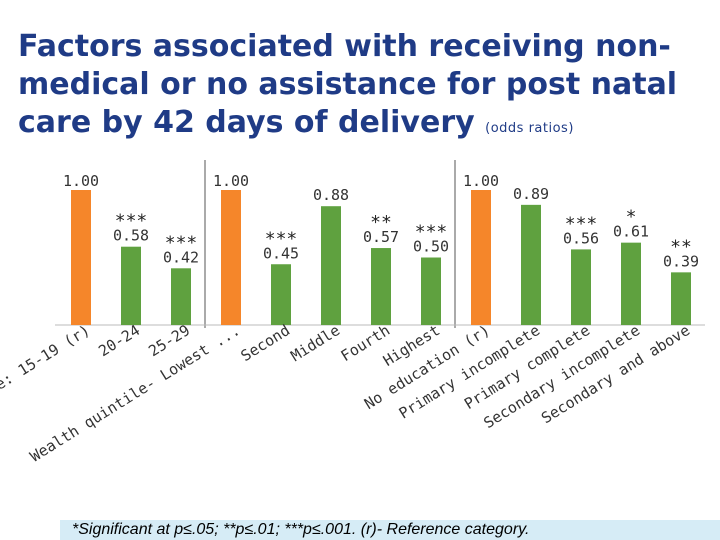 The width and height of the screenshot is (720, 540). What do you see at coordinates (281, 253) in the screenshot?
I see `value-label-5: 0.45` at bounding box center [281, 253].